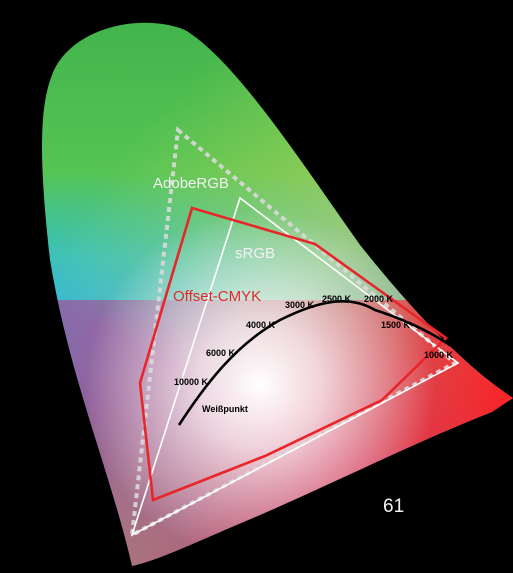  I want to click on temp-label-1500k: 1500 K, so click(396, 325).